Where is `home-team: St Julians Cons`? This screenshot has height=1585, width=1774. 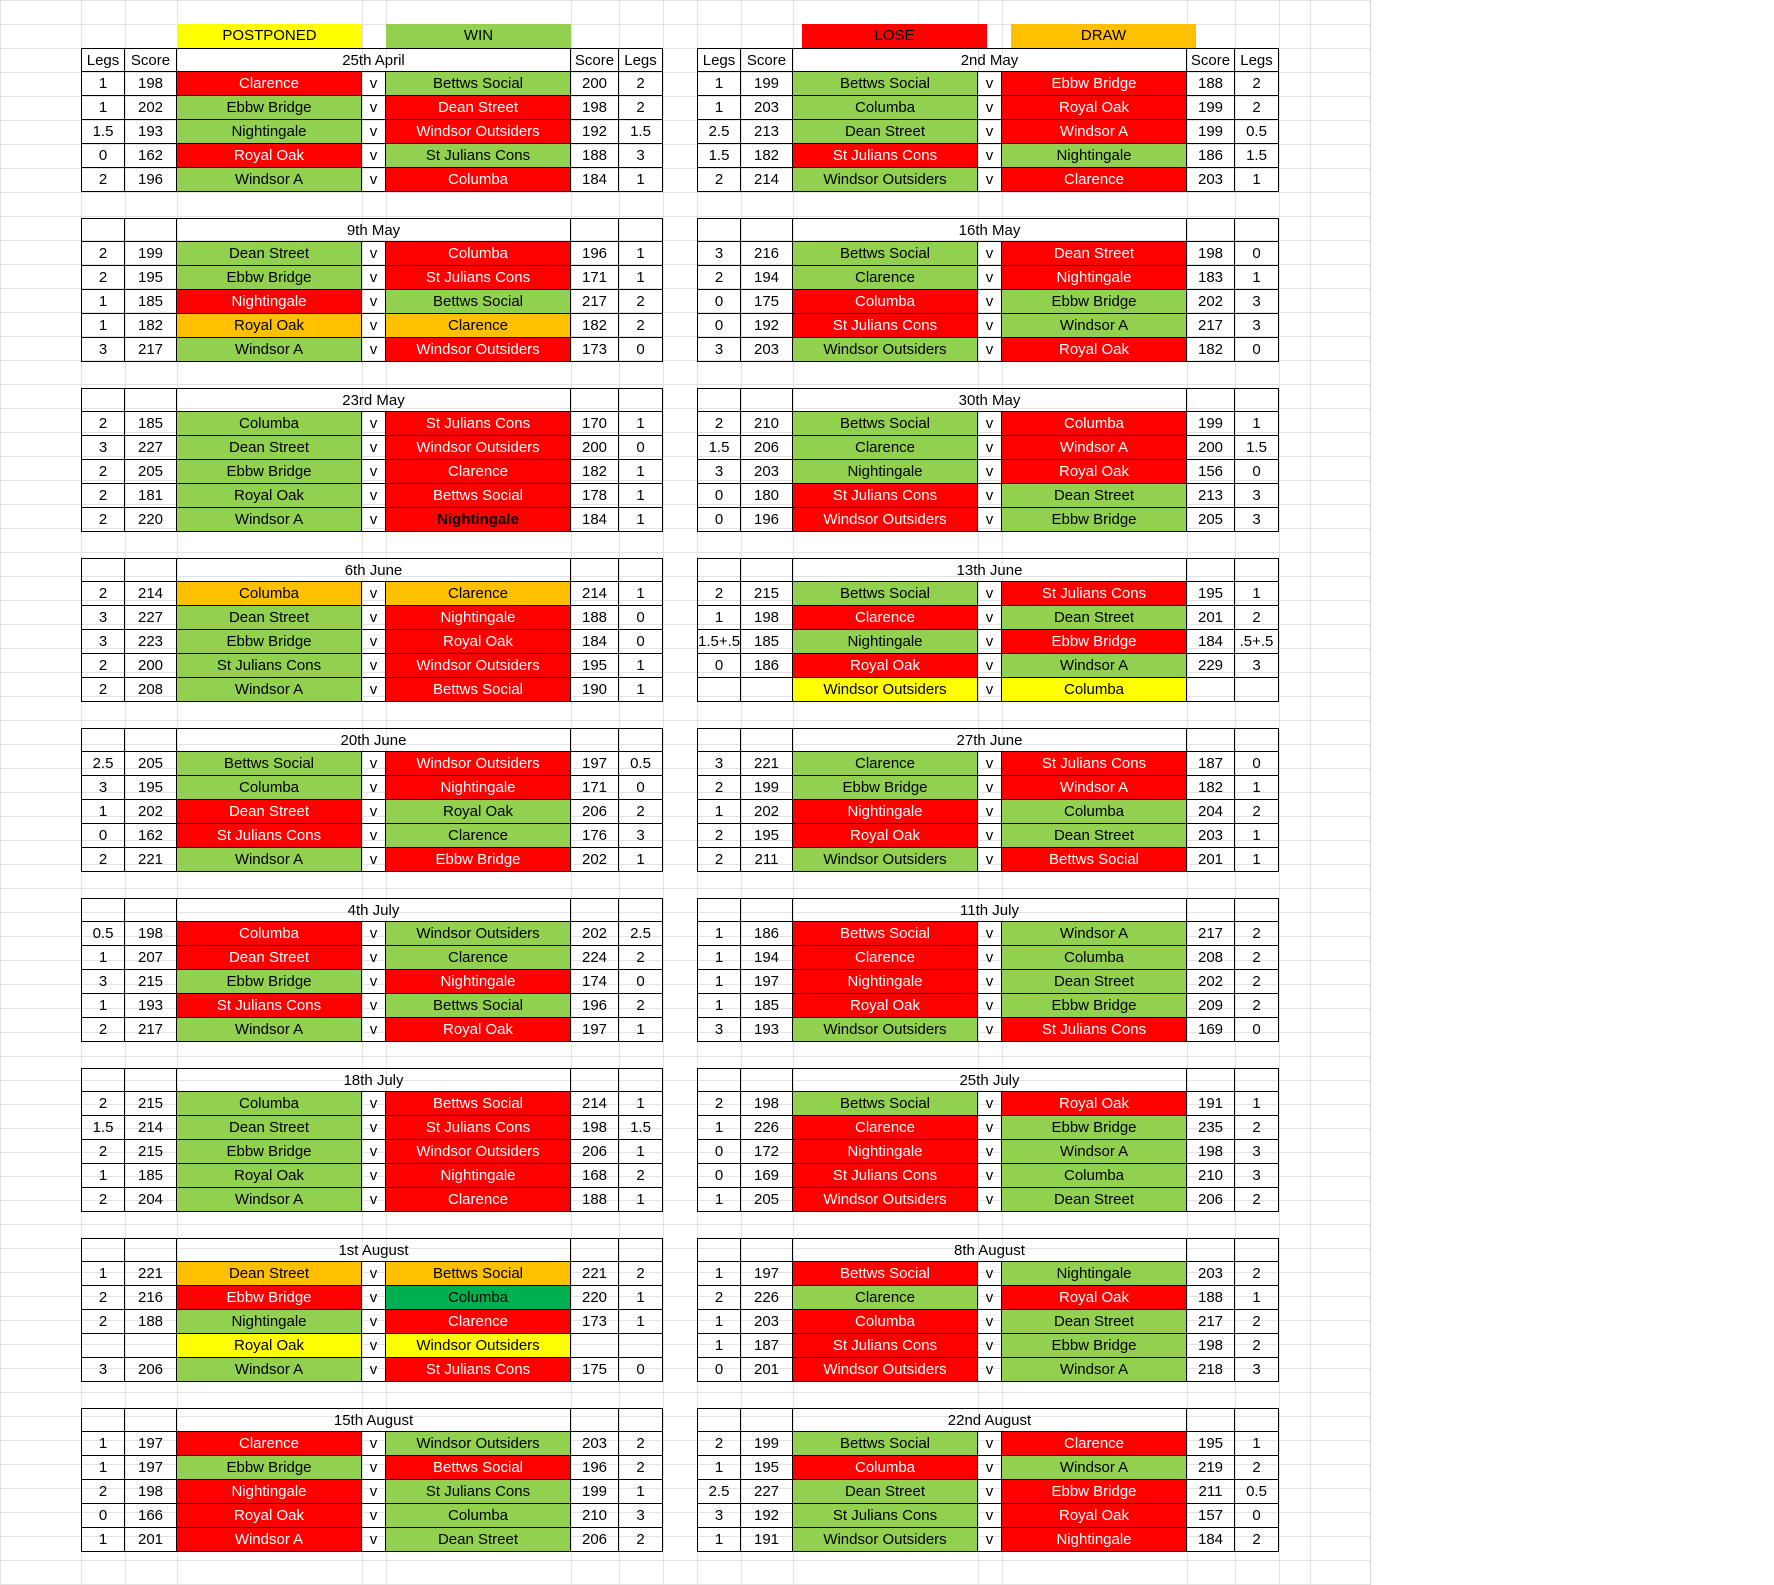
home-team: St Julians Cons is located at coordinates (269, 1006).